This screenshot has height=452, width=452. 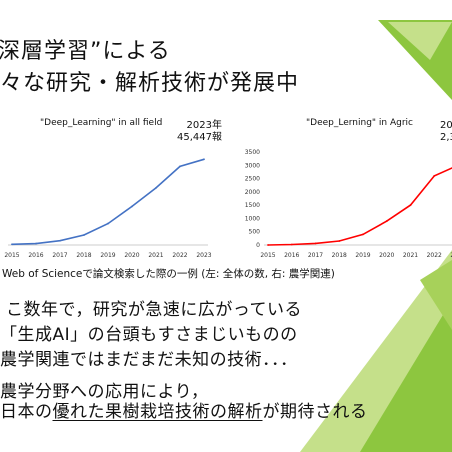 I want to click on right-chart-y-tick-label: 1500, so click(x=252, y=205).